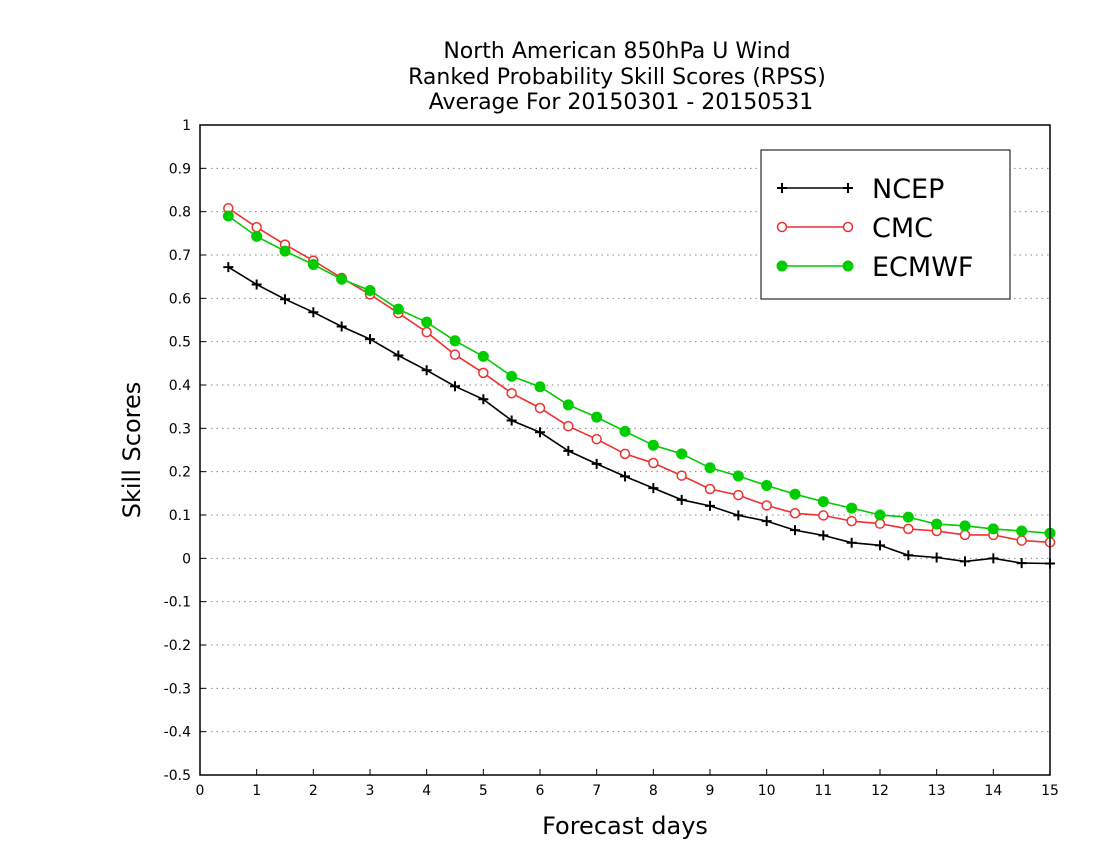  Describe the element at coordinates (627, 784) in the screenshot. I see `x-axis-ticks: 0 1 2 3 4 5 6 7 8 9 10 11 12 13 14 15` at that location.